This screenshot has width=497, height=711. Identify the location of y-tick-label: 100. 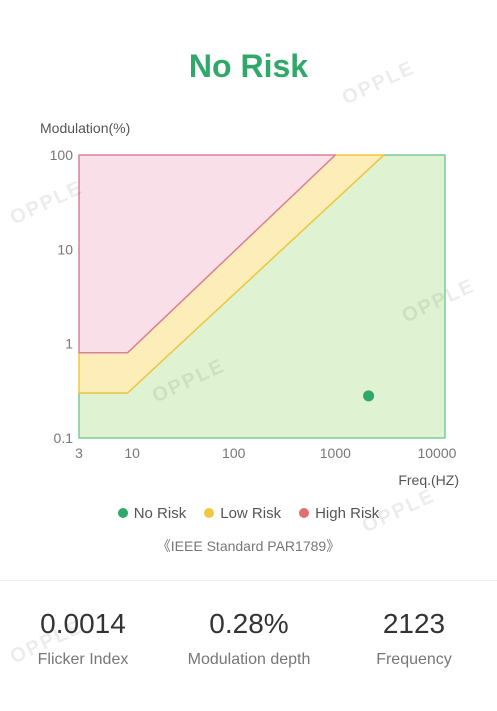
(62, 155).